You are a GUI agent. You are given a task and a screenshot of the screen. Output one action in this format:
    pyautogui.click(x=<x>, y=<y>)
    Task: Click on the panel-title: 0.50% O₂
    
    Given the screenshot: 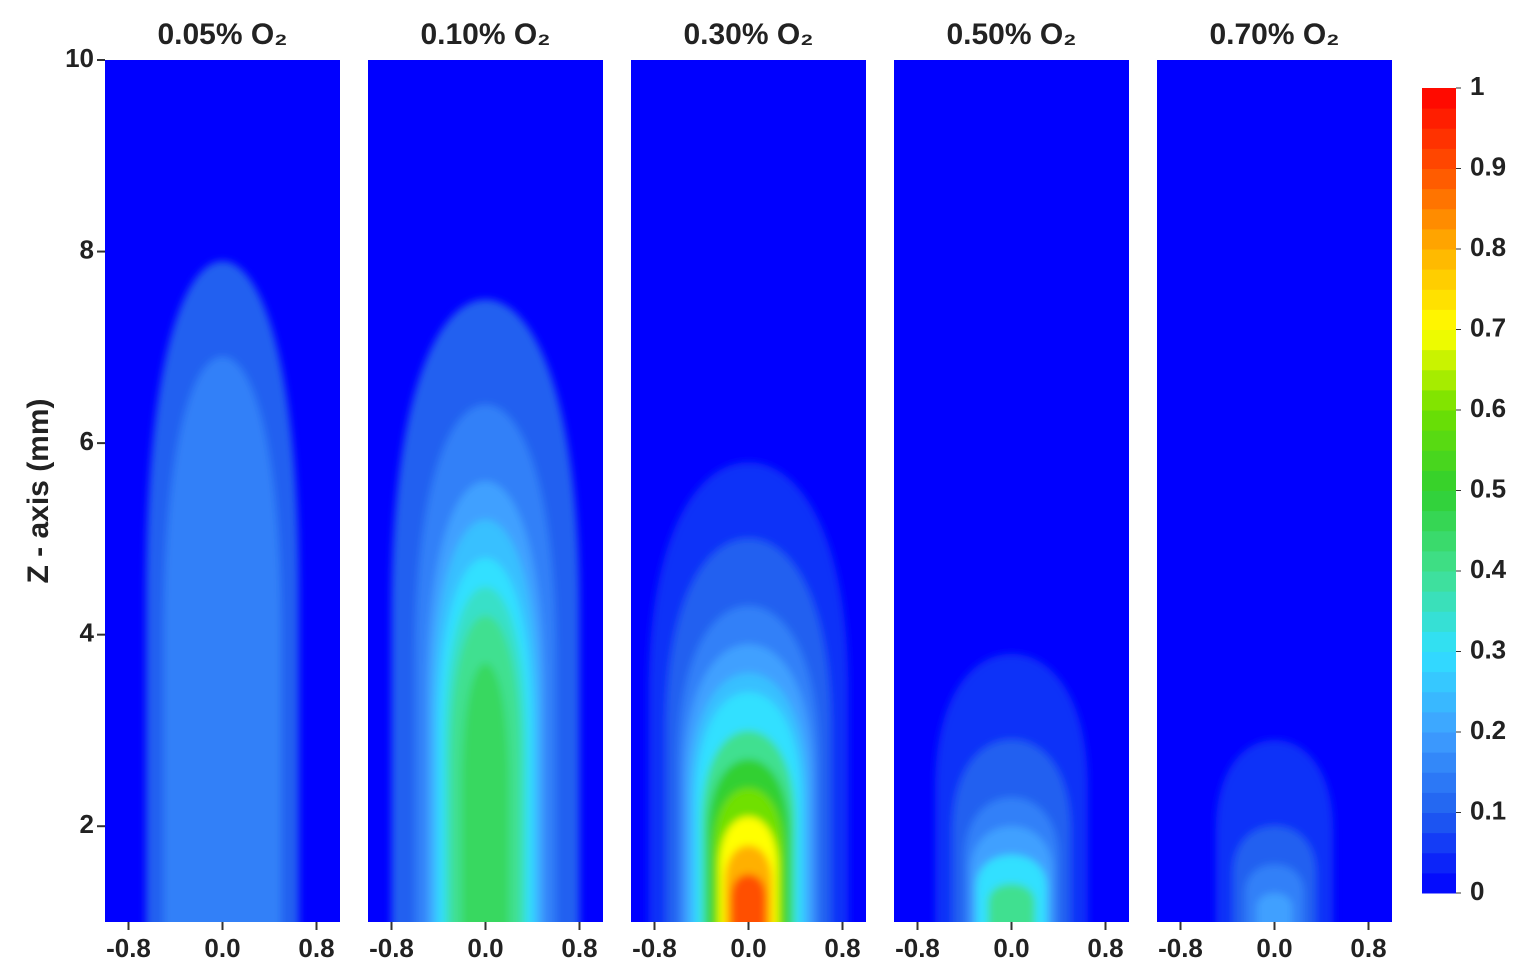 What is the action you would take?
    pyautogui.click(x=1011, y=34)
    